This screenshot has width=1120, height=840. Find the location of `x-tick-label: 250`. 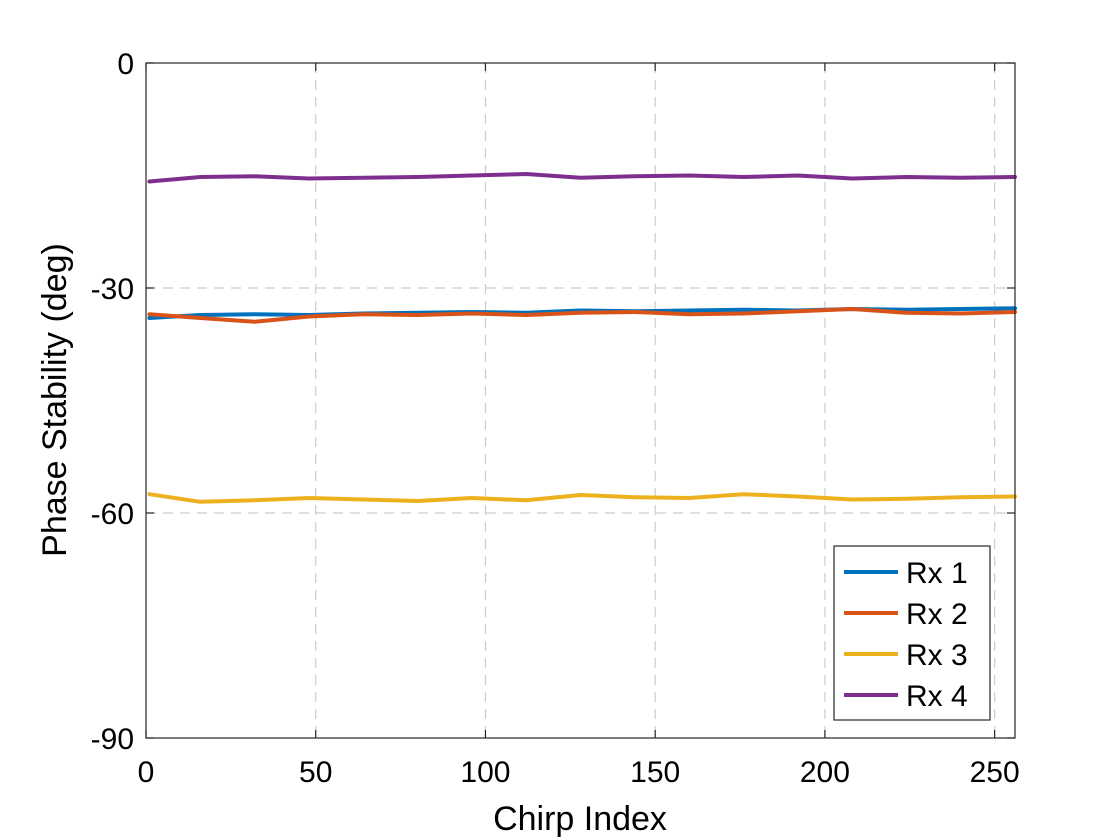

x-tick-label: 250 is located at coordinates (995, 772).